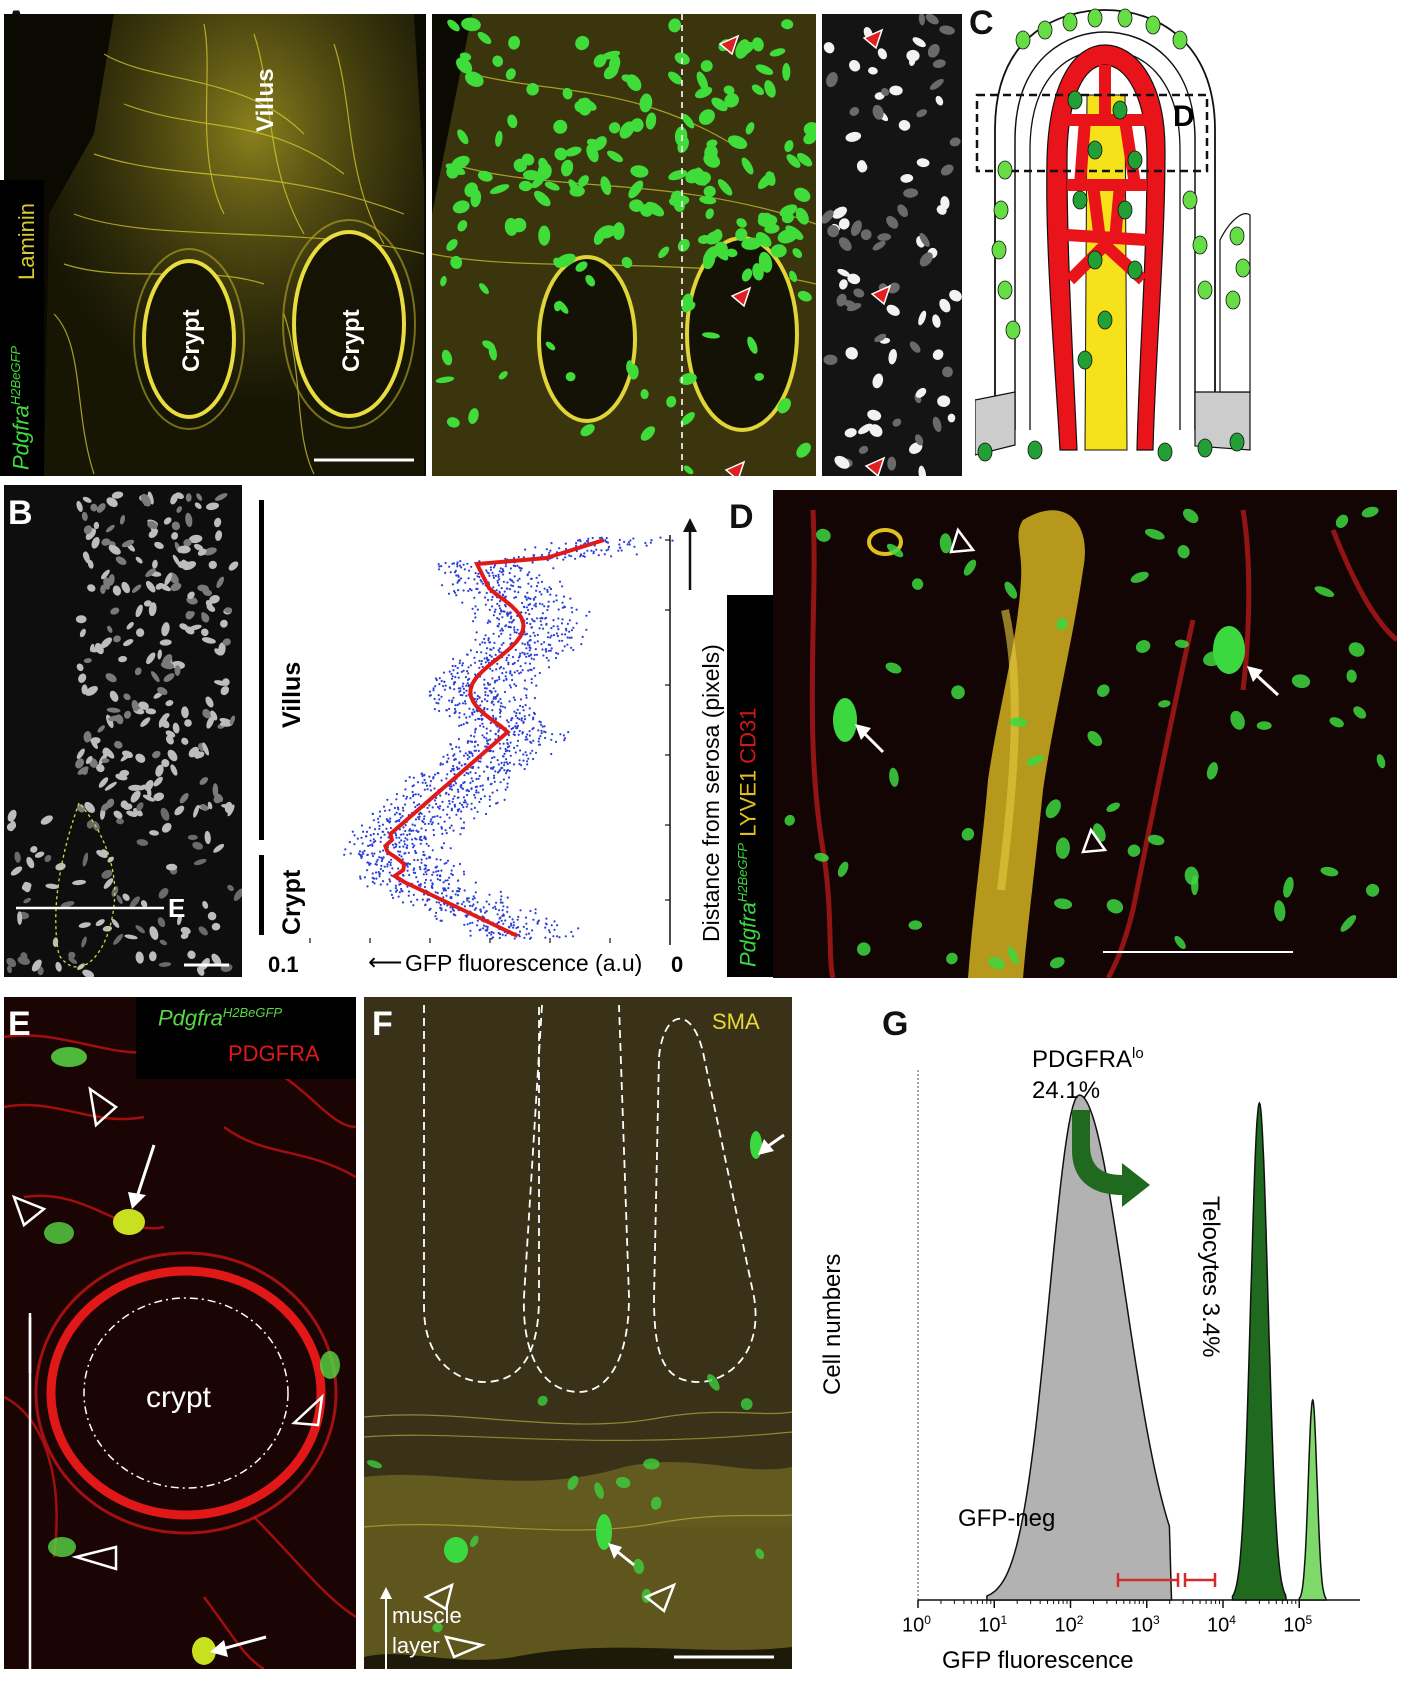 This screenshot has height=1685, width=1401. What do you see at coordinates (493, 738) in the screenshot?
I see `trend-line` at bounding box center [493, 738].